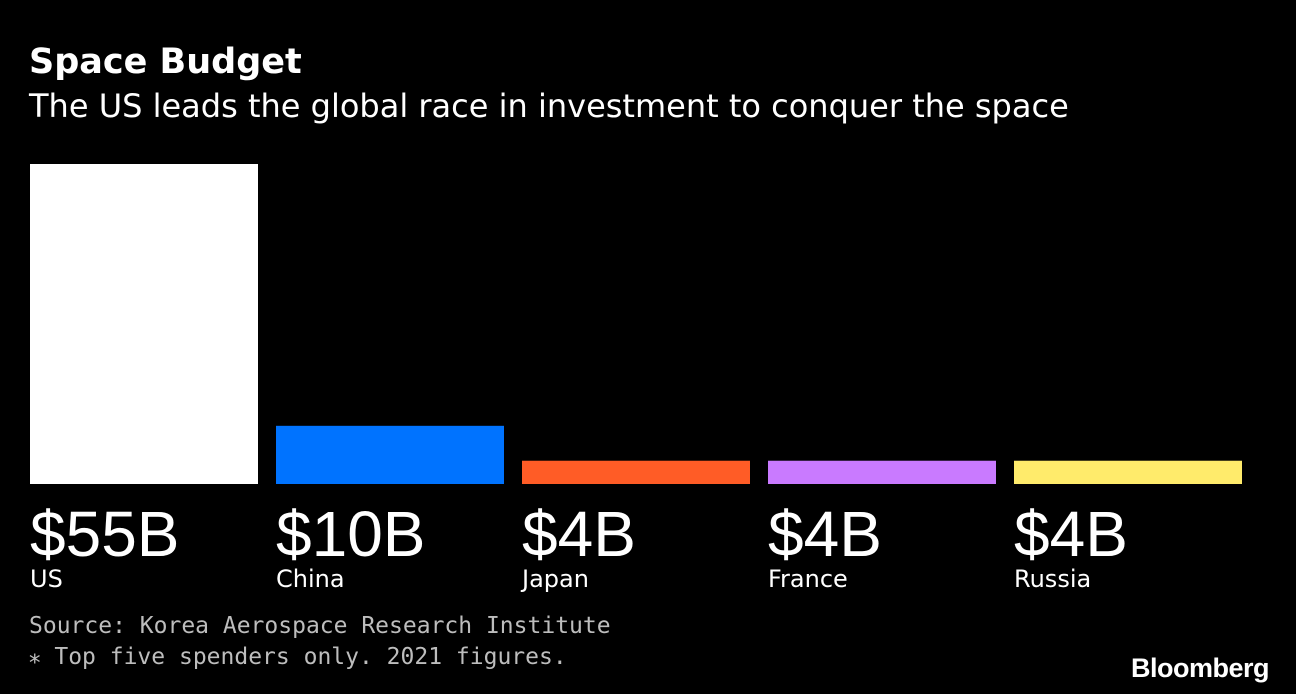 The image size is (1296, 694). What do you see at coordinates (165, 62) in the screenshot?
I see `chart-title: Space Budget` at bounding box center [165, 62].